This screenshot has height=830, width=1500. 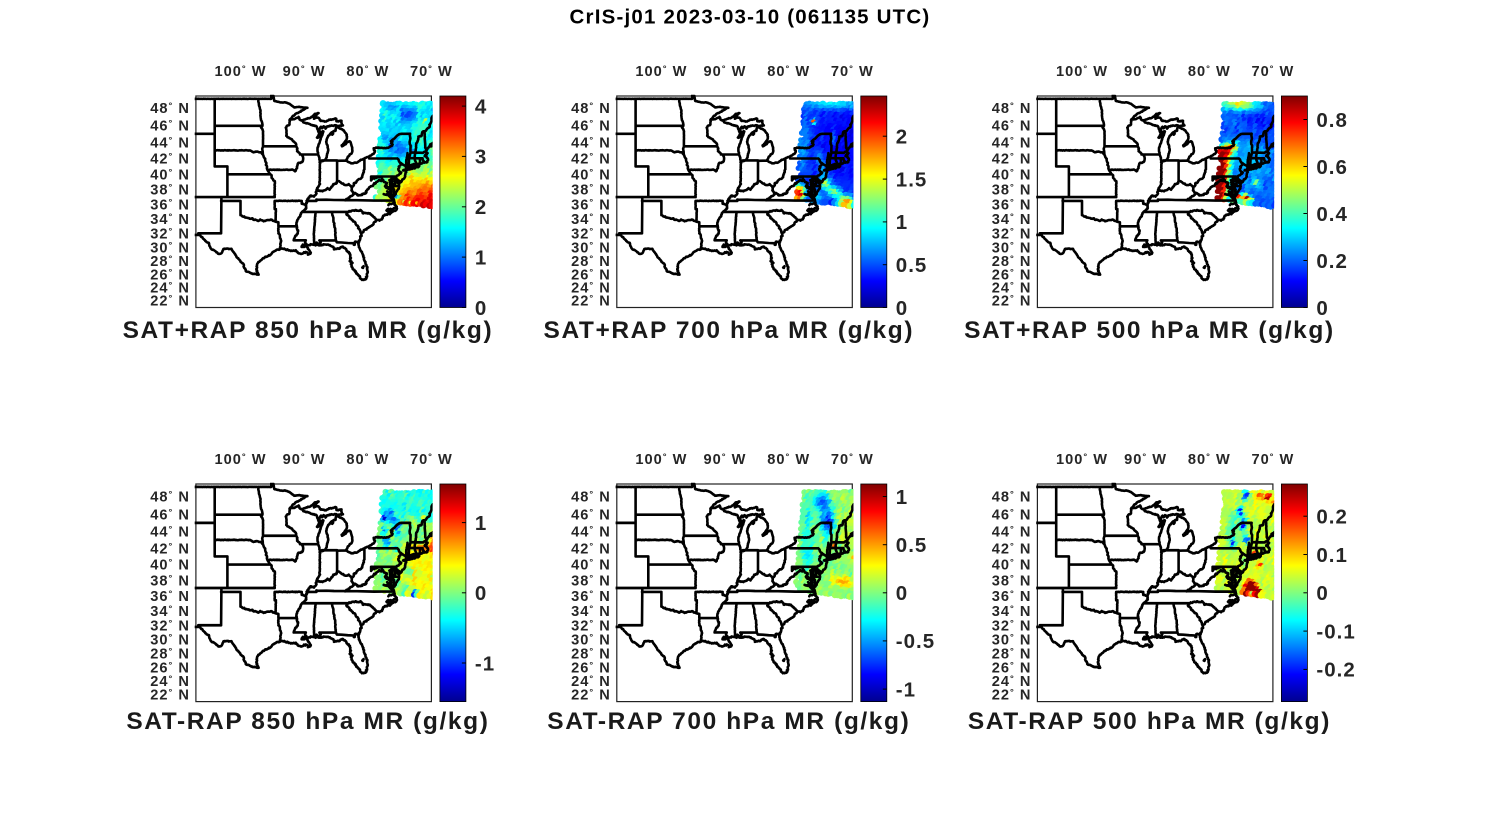 I want to click on svg-text: SAT+RAP 700 hPa MR (g/kg), so click(x=728, y=330).